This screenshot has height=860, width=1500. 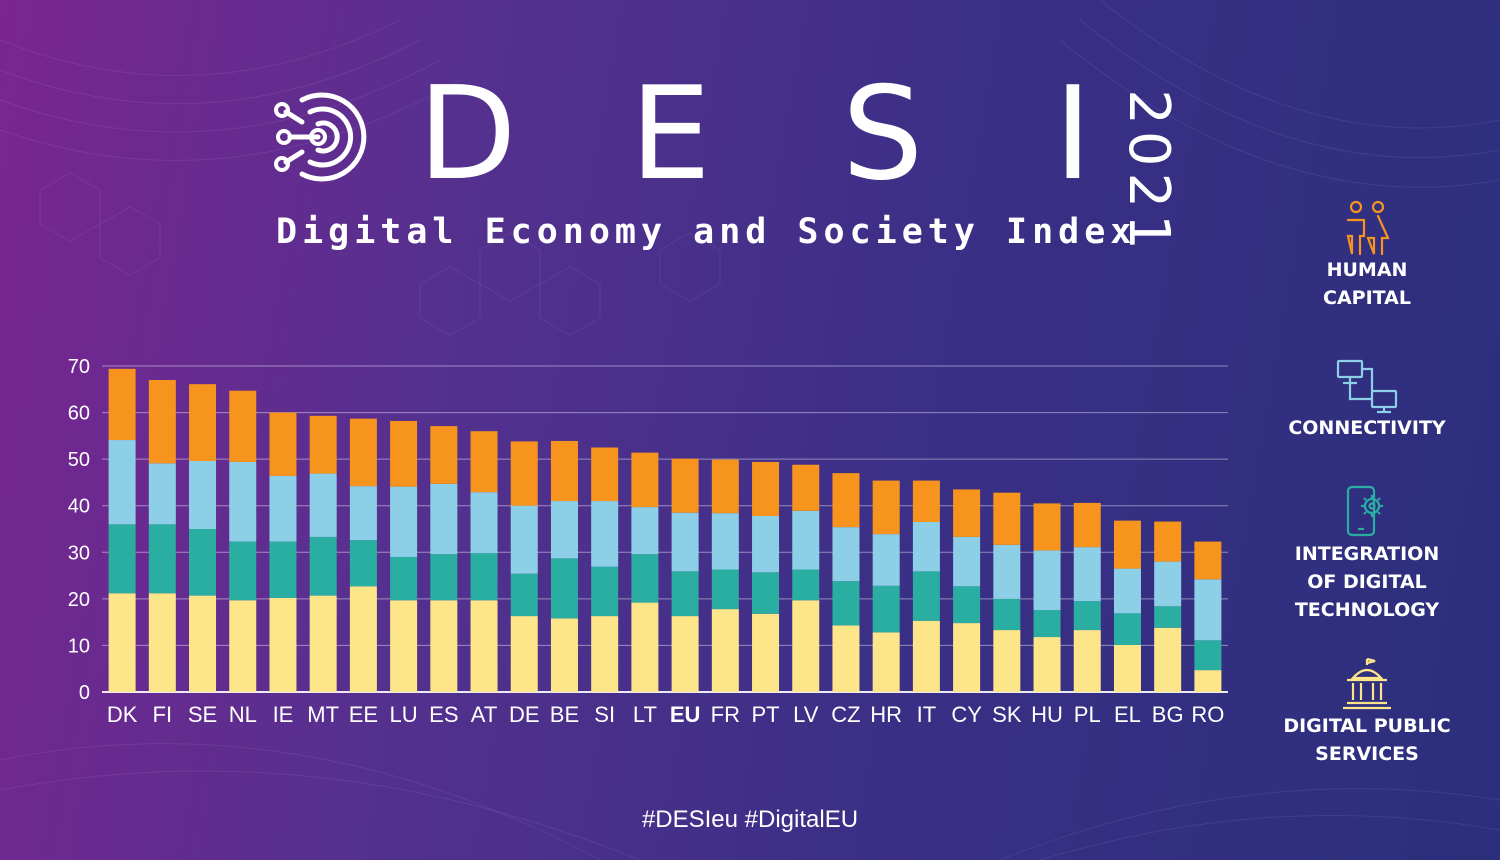 What do you see at coordinates (1047, 714) in the screenshot?
I see `x-tick-label: HU` at bounding box center [1047, 714].